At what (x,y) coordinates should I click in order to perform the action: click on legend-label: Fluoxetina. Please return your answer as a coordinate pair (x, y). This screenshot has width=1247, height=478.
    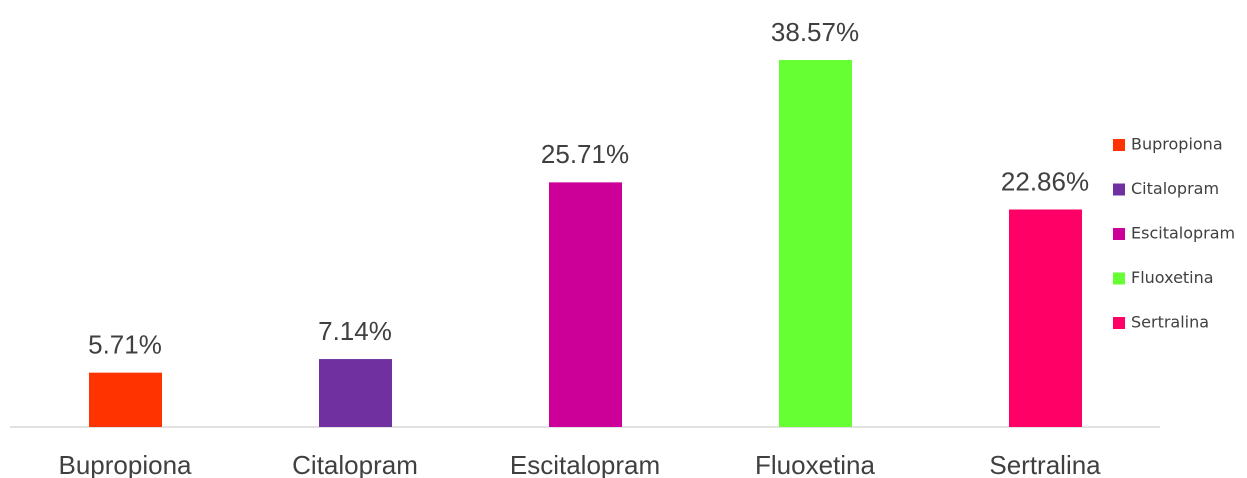
    Looking at the image, I should click on (1172, 277).